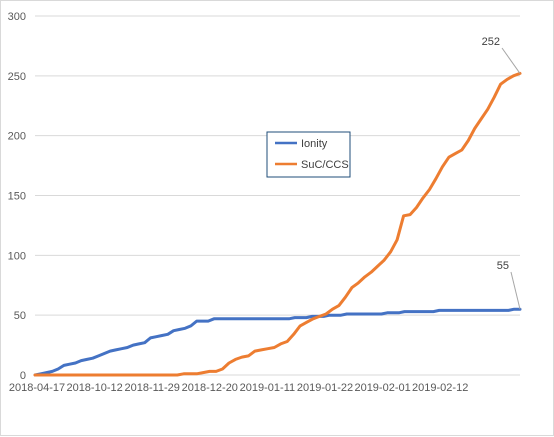 This screenshot has height=437, width=554. I want to click on data-label-suc-ccs: 252, so click(491, 42).